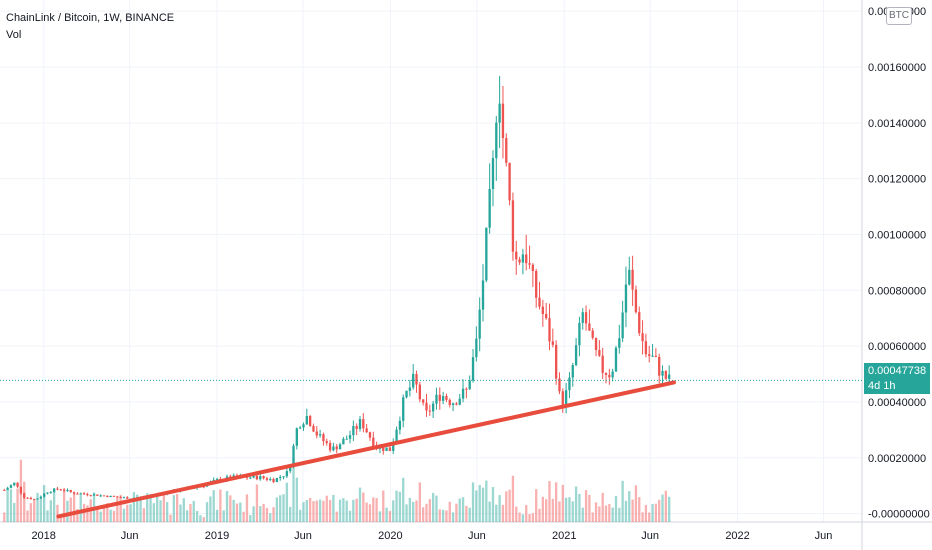 The height and width of the screenshot is (550, 932). I want to click on bar-countdown: 4d 1h, so click(882, 386).